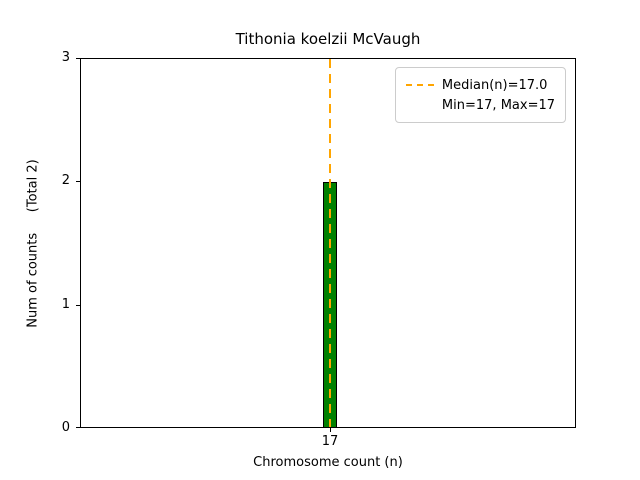 This screenshot has height=480, width=640. What do you see at coordinates (494, 85) in the screenshot?
I see `legend-label-median: Median(n)=17.0` at bounding box center [494, 85].